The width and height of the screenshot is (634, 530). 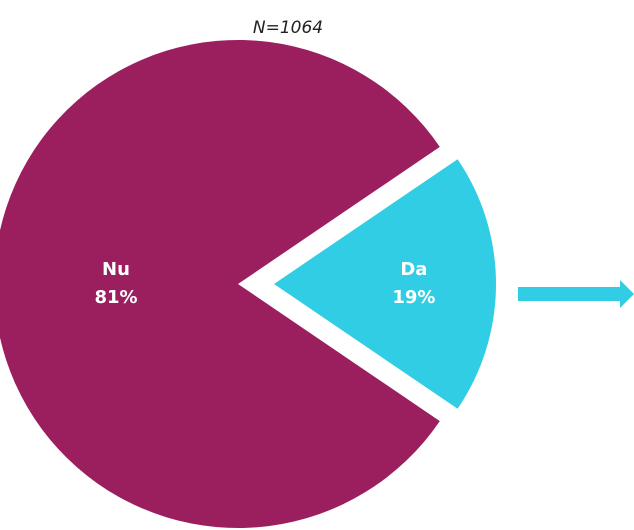 I want to click on arrow, so click(x=576, y=294).